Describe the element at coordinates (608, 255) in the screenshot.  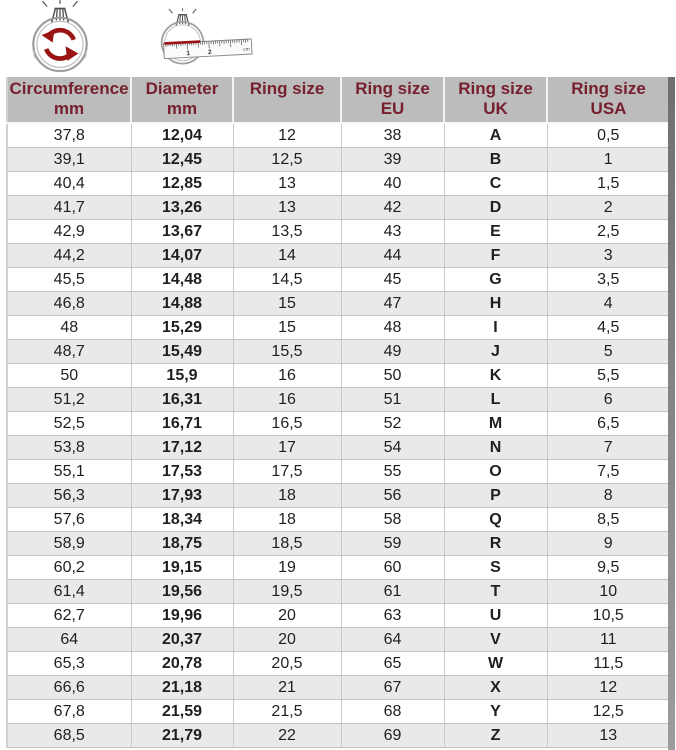
I see `cell: 3` at that location.